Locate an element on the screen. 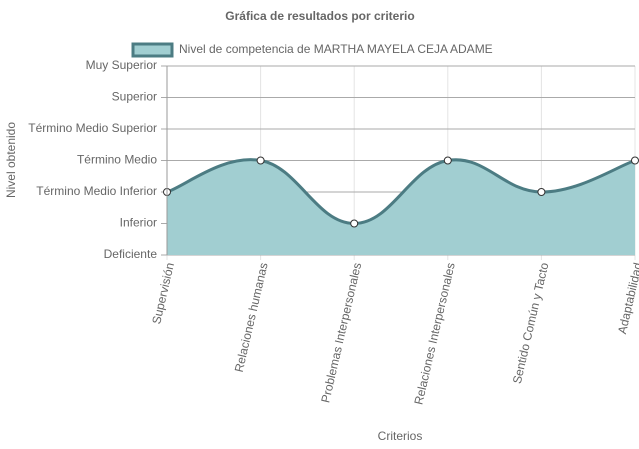 Image resolution: width=639 pixels, height=449 pixels. y-tick-label: Término Medio Inferior is located at coordinates (96, 191).